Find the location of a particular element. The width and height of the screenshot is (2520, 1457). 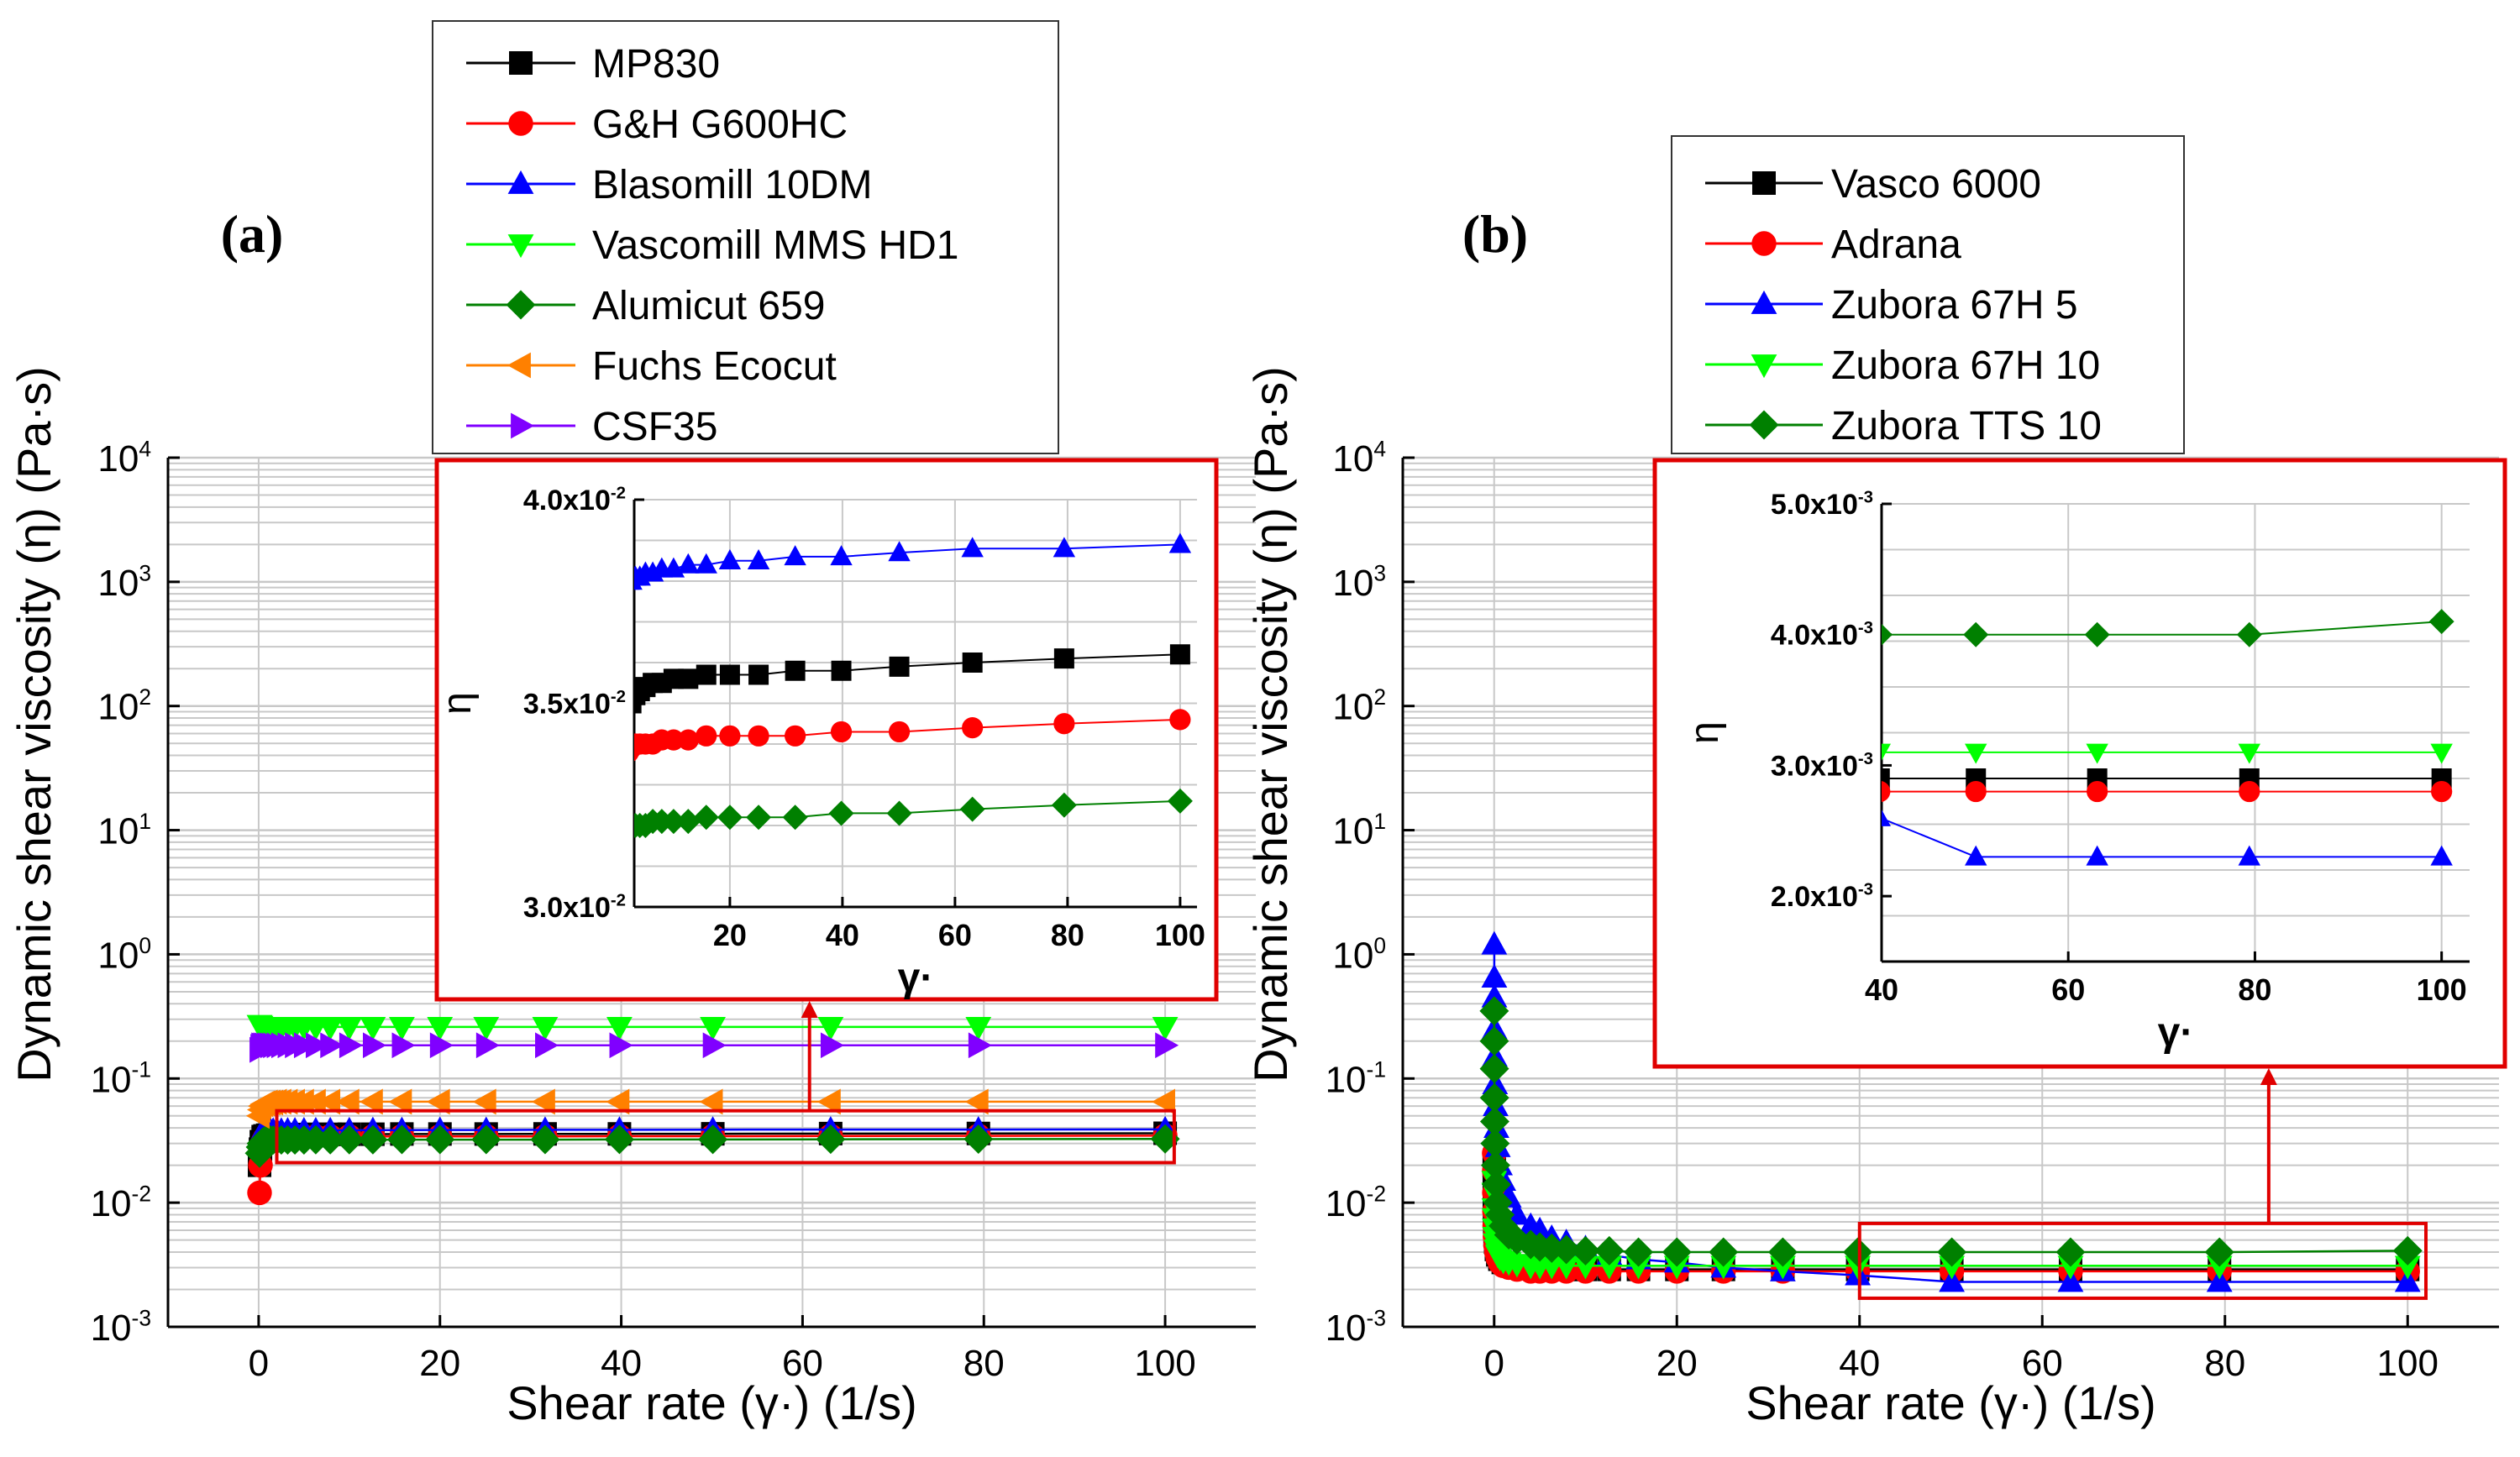

y-tick-label: 10¹ is located at coordinates (124, 830).